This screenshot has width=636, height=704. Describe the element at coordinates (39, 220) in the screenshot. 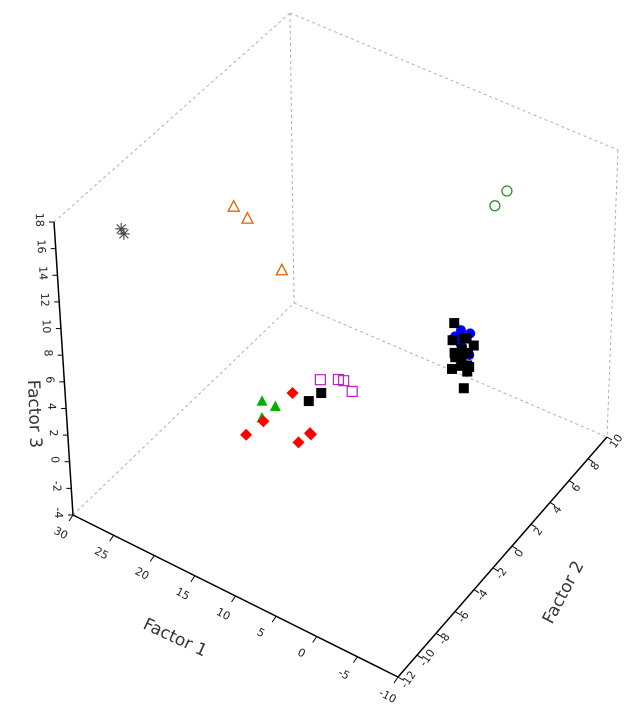

I see `z-tick-label: 18` at that location.